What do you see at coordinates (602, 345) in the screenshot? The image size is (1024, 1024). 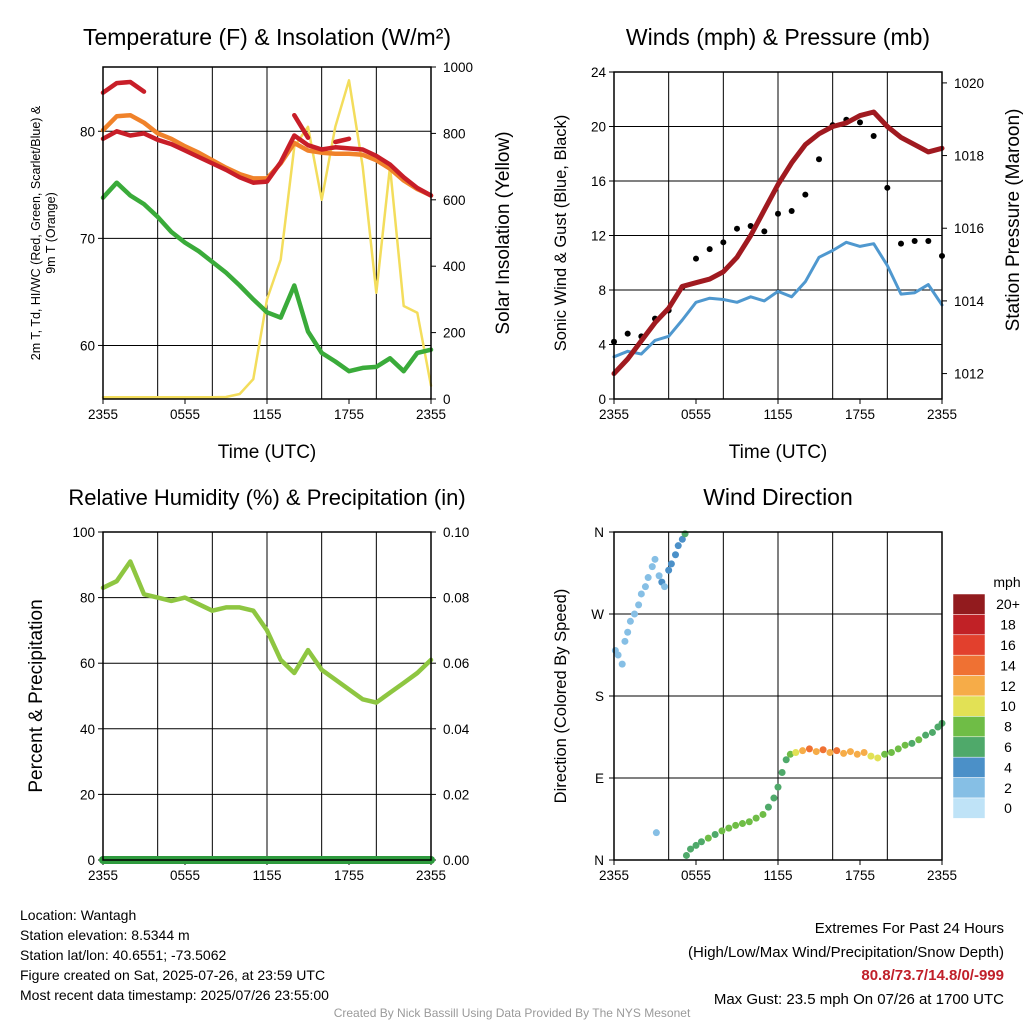 I see `y-tick-label: 4` at bounding box center [602, 345].